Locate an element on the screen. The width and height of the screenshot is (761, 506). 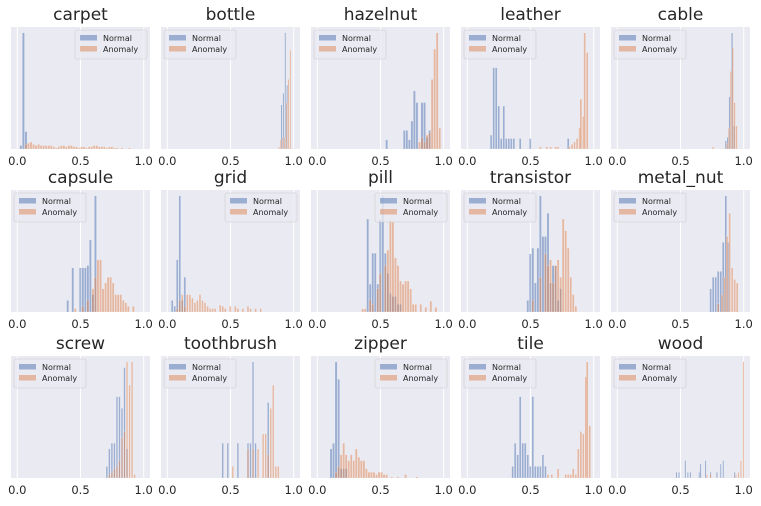
panel-title: toothbrush is located at coordinates (230, 344).